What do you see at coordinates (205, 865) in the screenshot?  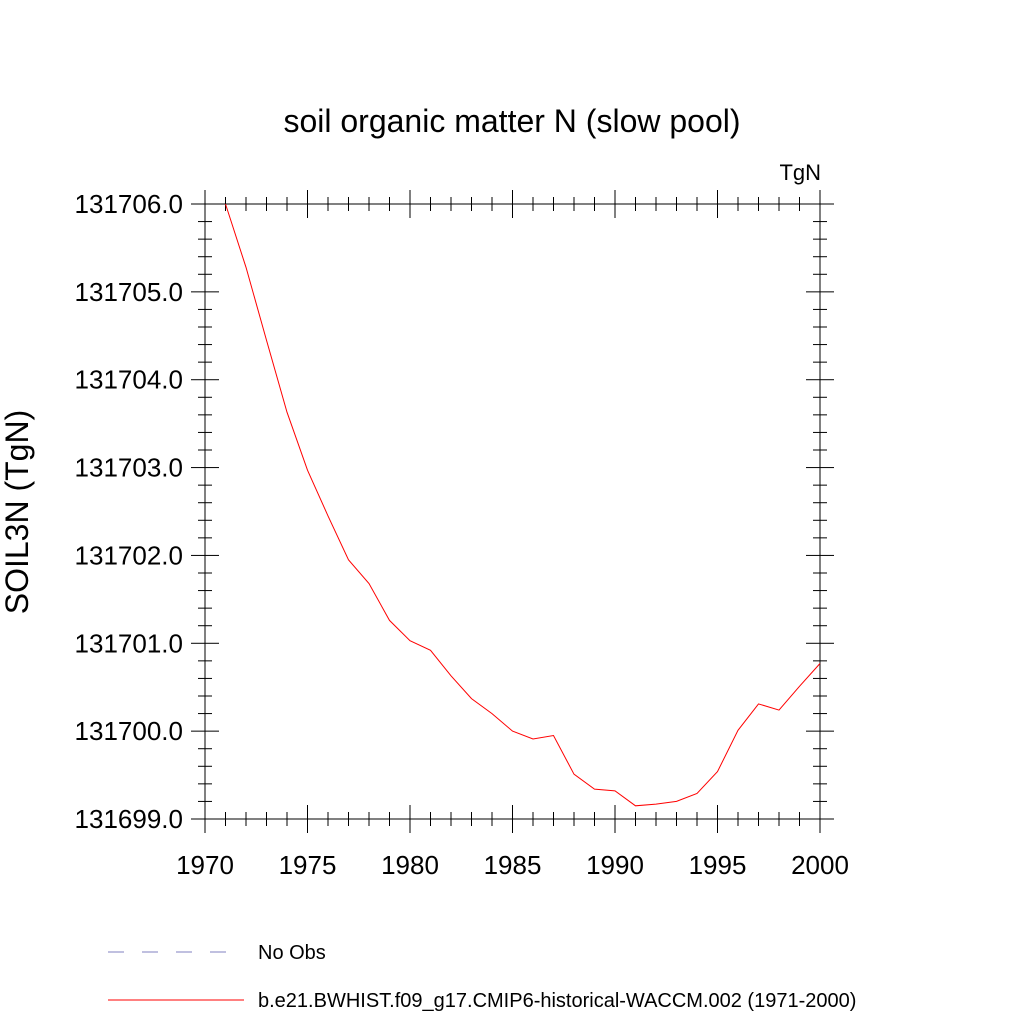 I see `x-tick-label: 1970` at bounding box center [205, 865].